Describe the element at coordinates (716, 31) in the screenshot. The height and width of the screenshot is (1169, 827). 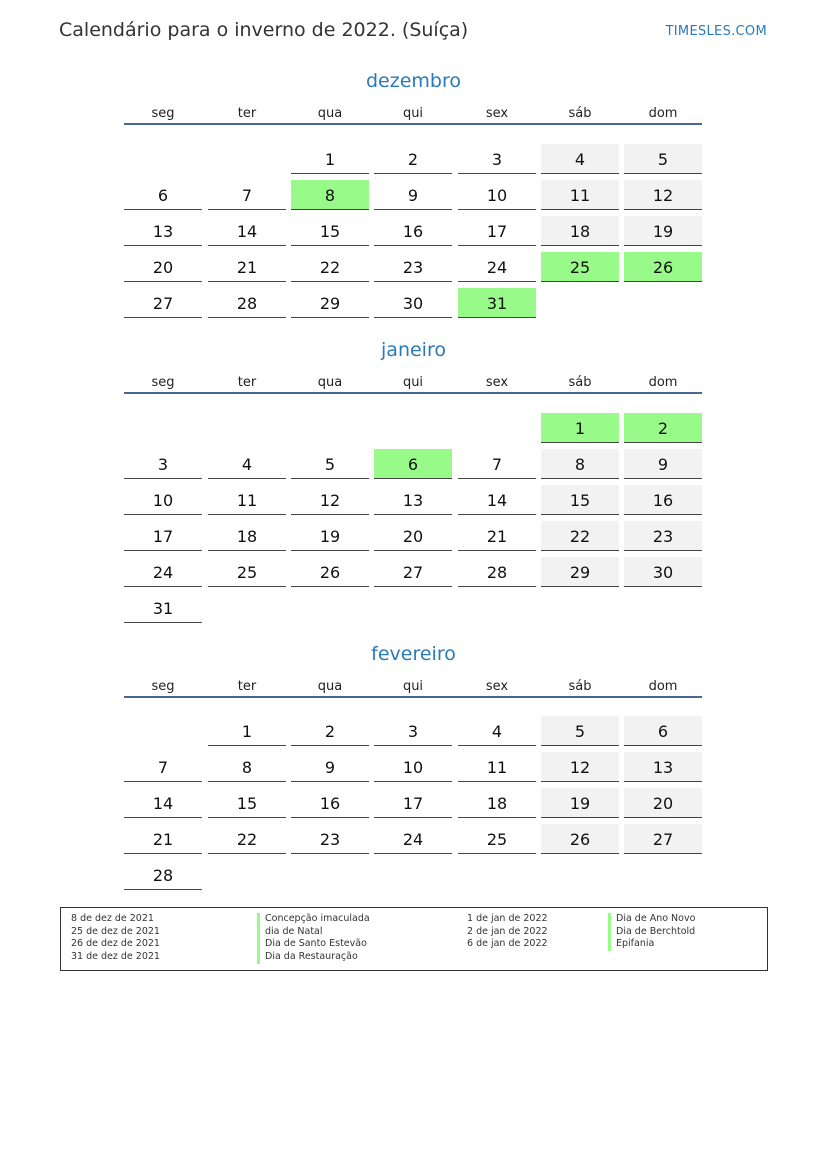
I see `brand-link: TIMESLES.COM` at that location.